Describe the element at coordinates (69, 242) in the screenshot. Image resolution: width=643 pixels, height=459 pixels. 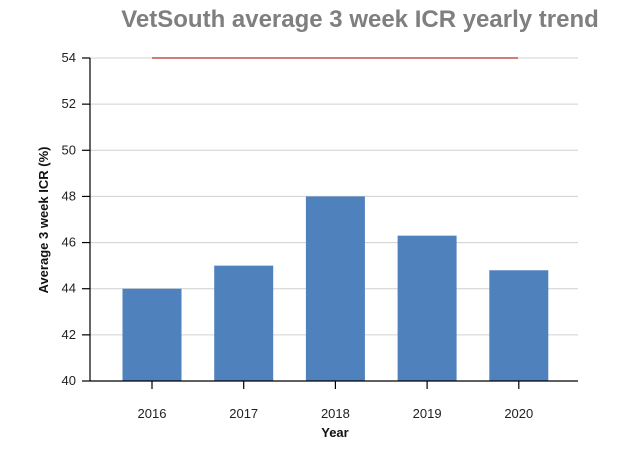
I see `y-tick-label: 46` at that location.